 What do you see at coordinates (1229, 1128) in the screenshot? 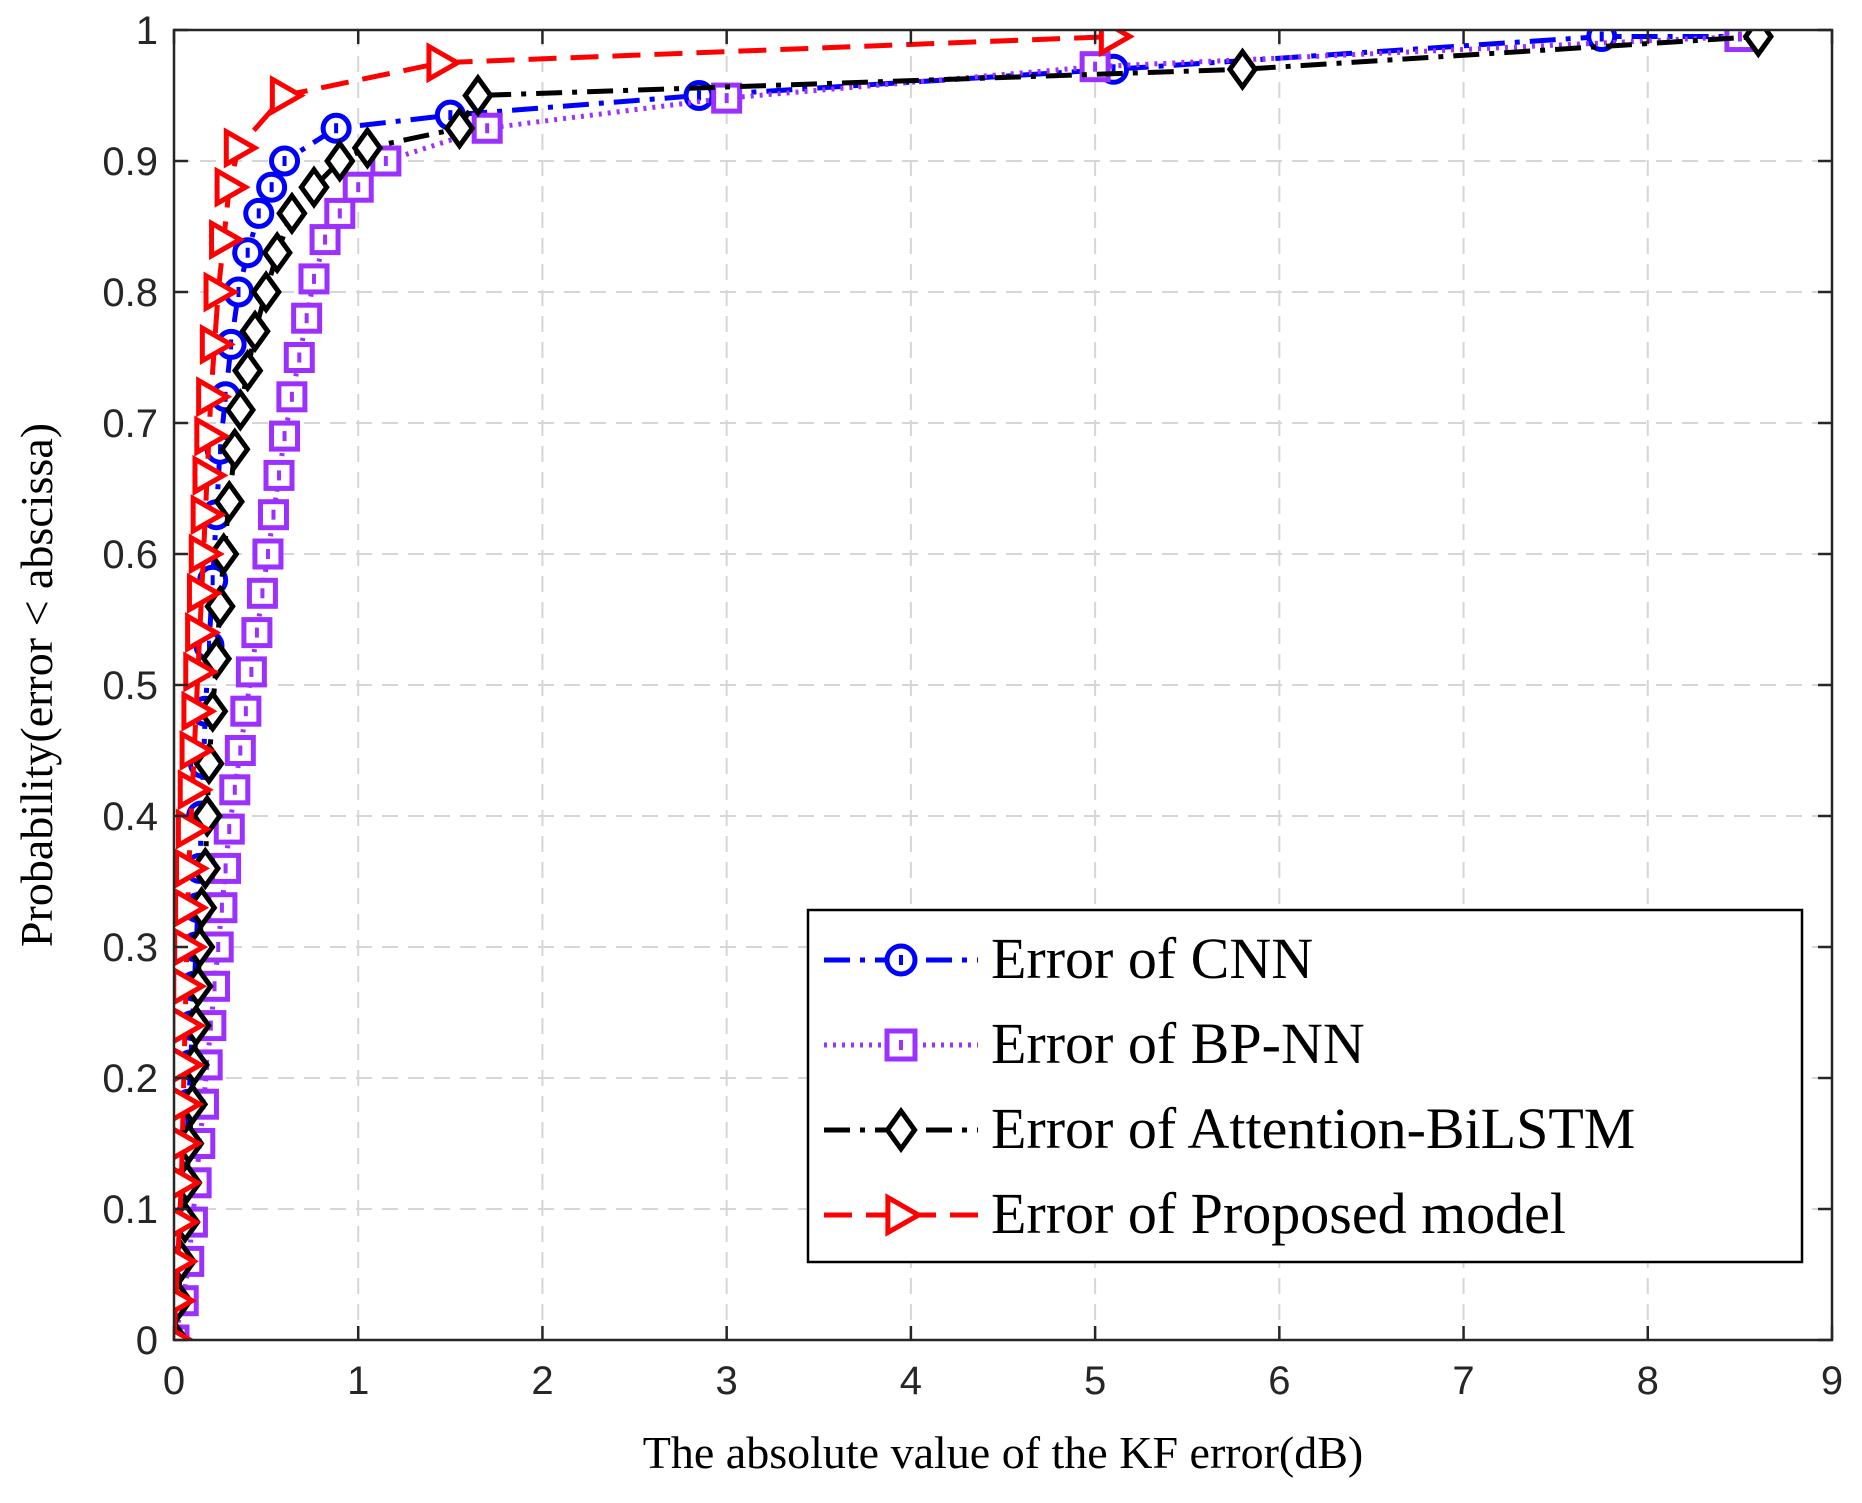
I see `legend-entry: Error of Attention-BiLSTM` at bounding box center [1229, 1128].